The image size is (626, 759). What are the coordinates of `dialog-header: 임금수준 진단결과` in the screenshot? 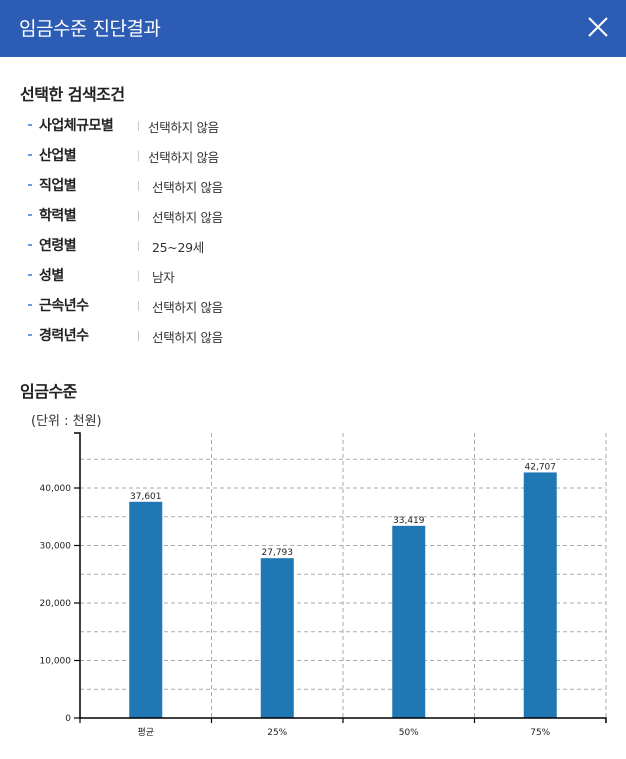 It's located at (313, 28).